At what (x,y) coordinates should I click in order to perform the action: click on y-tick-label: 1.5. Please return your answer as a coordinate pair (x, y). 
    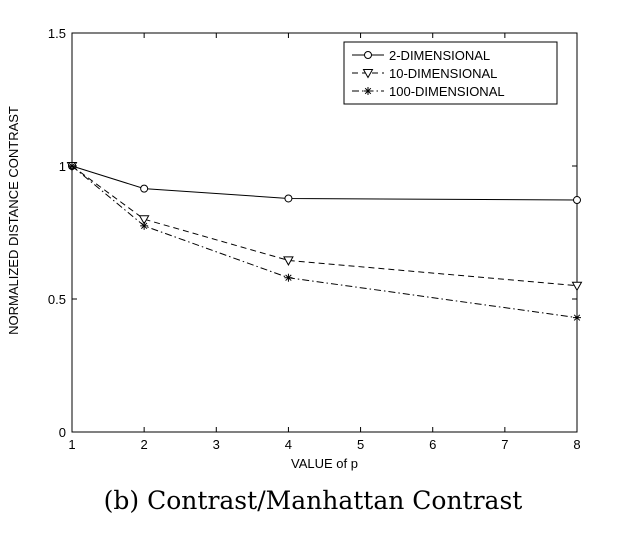
    Looking at the image, I should click on (57, 33).